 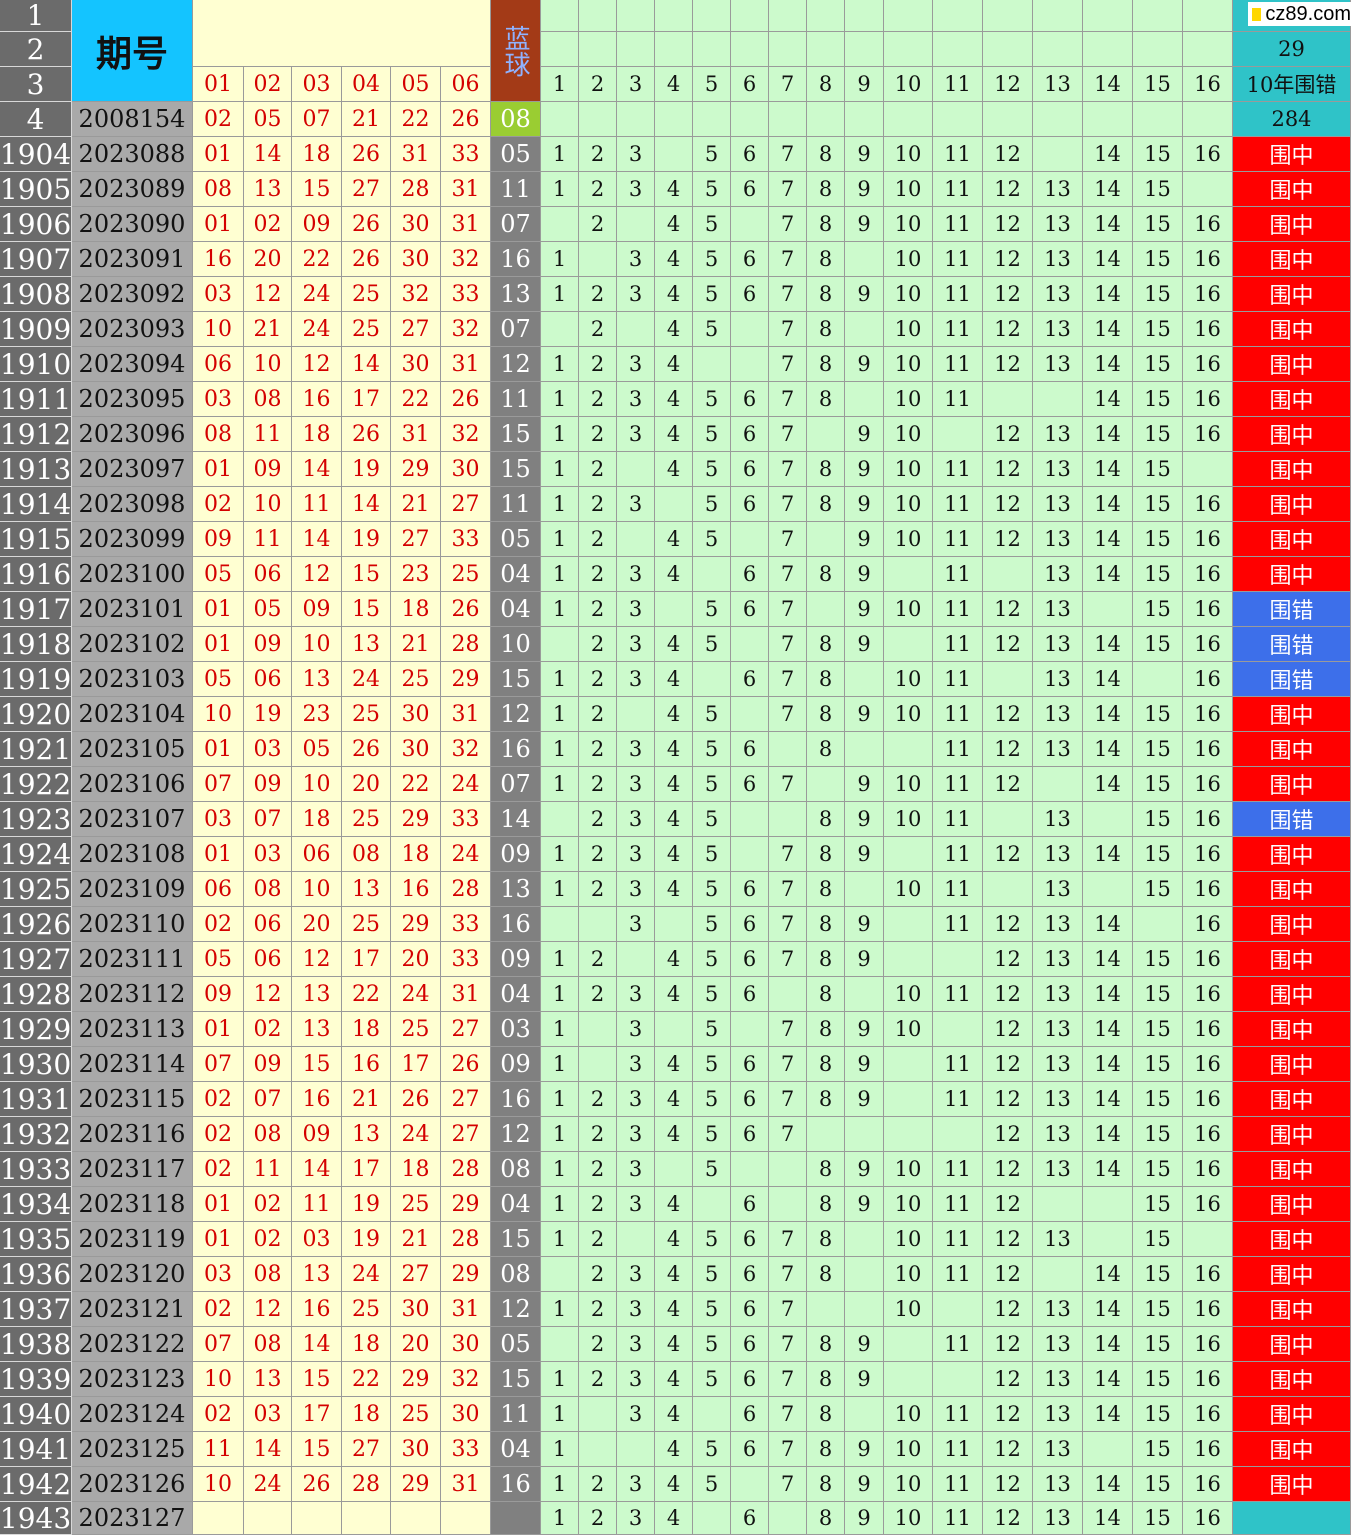 I want to click on row-number: 1915, so click(x=36, y=539).